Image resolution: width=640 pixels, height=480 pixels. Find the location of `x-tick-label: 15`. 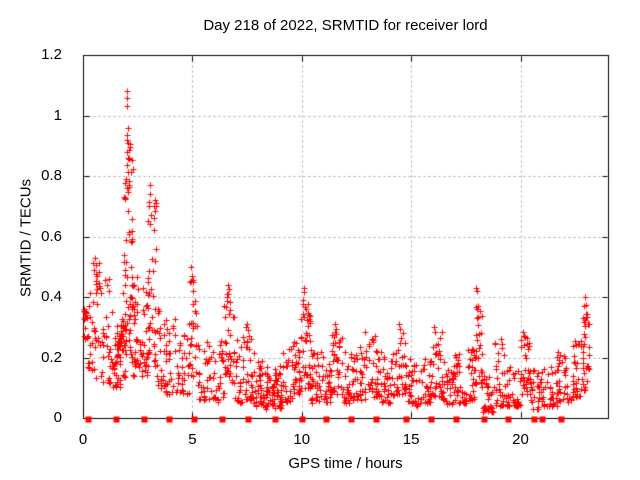

x-tick-label: 15 is located at coordinates (411, 439).